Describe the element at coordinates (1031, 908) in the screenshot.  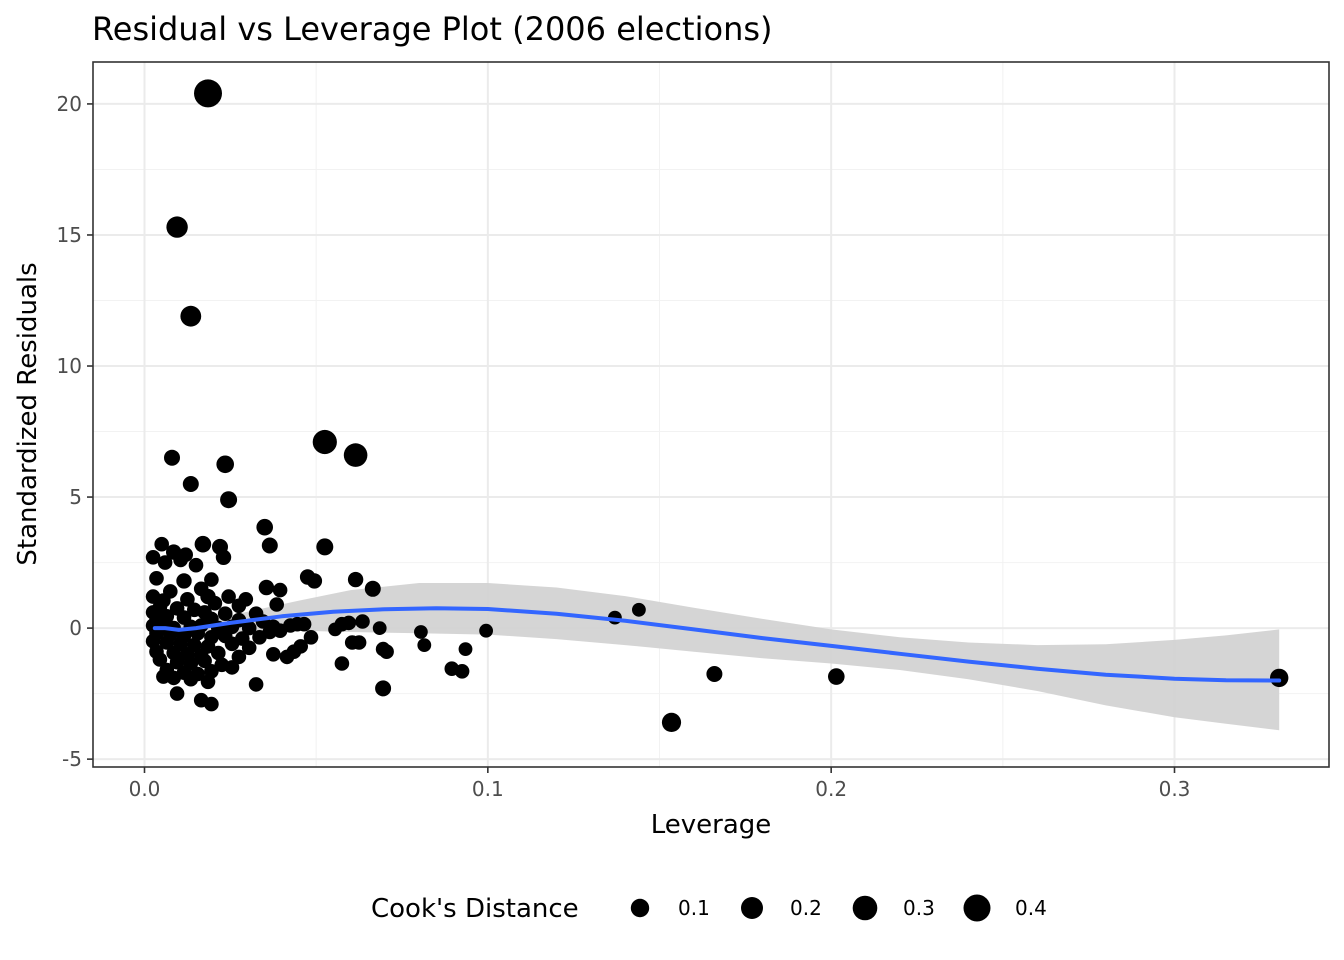
I see `legend-label-4: 0.4` at that location.